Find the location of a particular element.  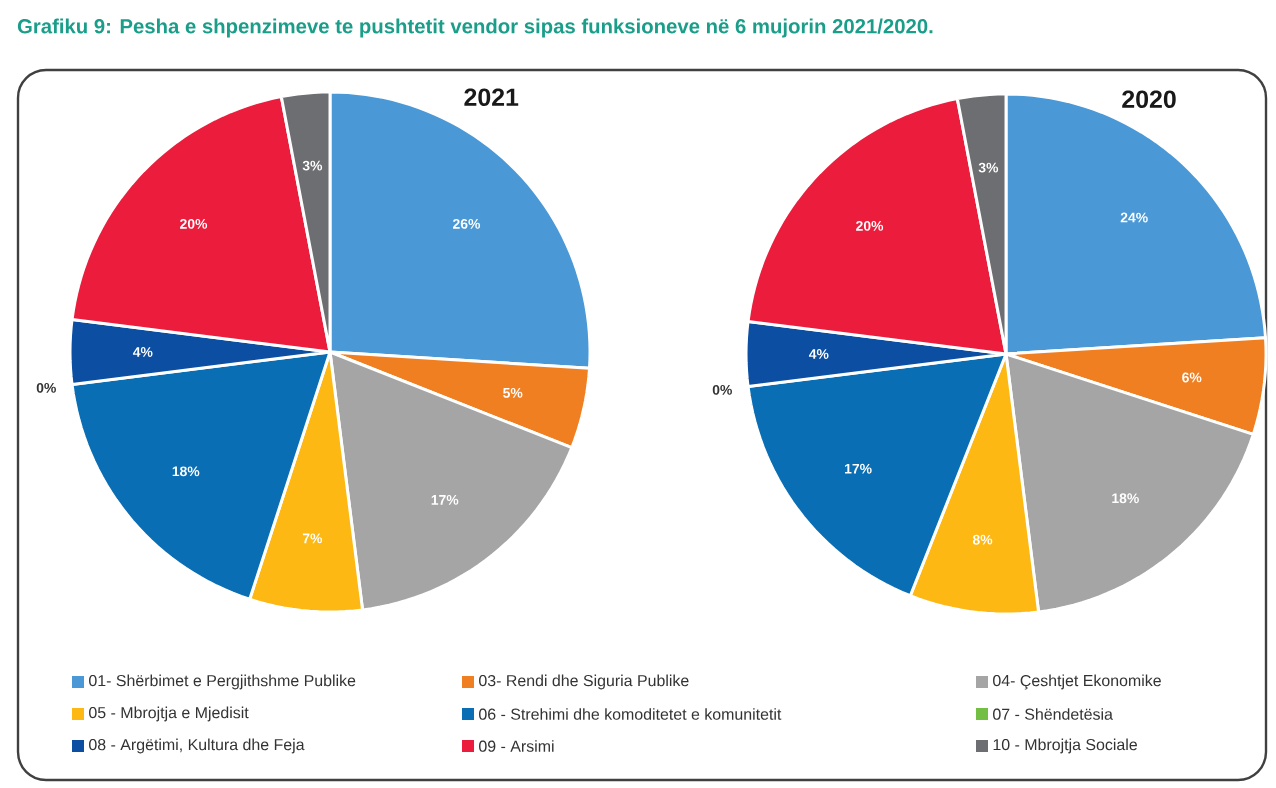

text: Grafiku 9: Pesha e shpenzimeve te pushtetit vendor sipas funksioneve në 6 mujorin 2021/2020. is located at coordinates (475, 28).